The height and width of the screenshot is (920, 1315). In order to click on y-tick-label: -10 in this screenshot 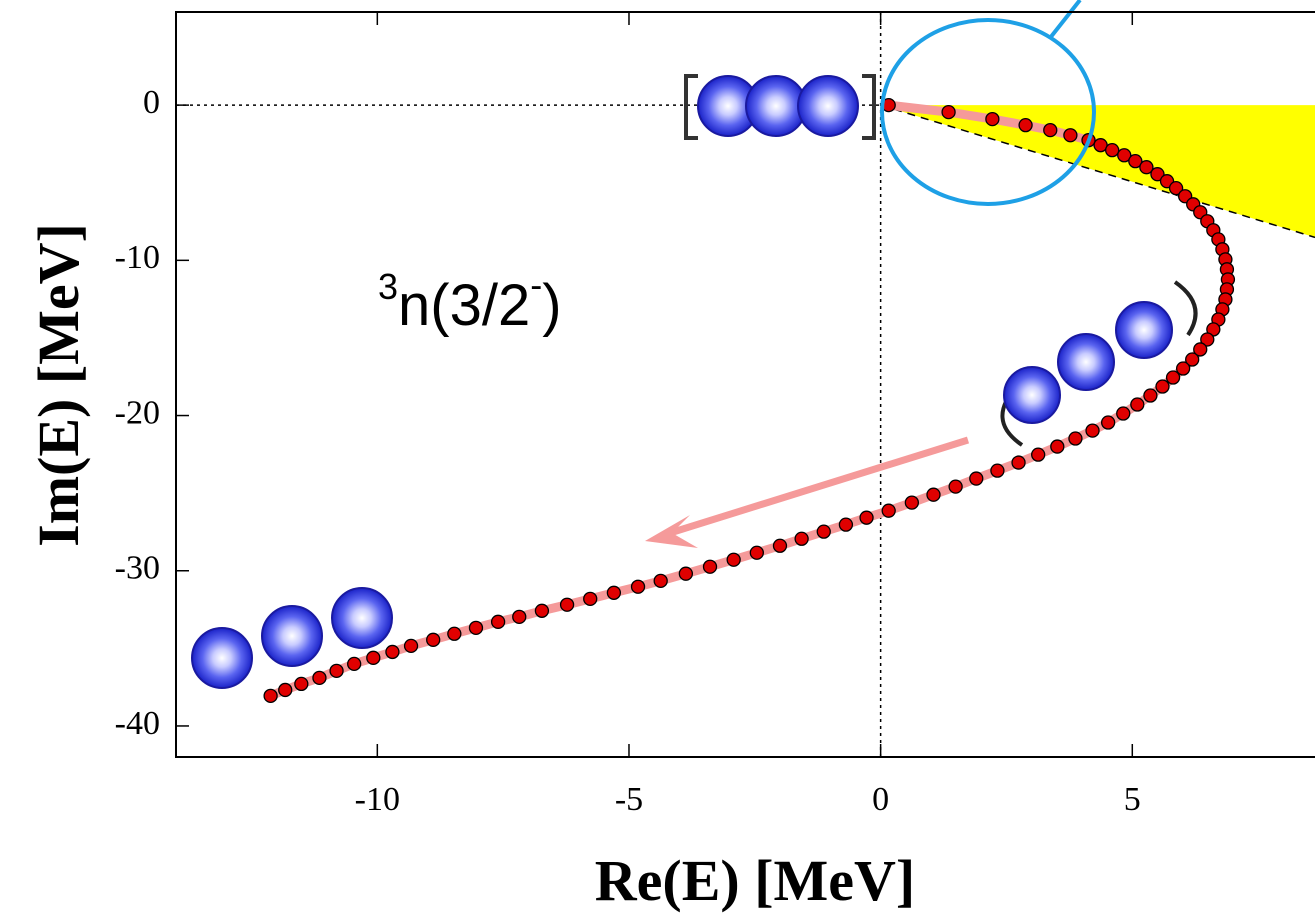, I will do `click(137, 257)`.